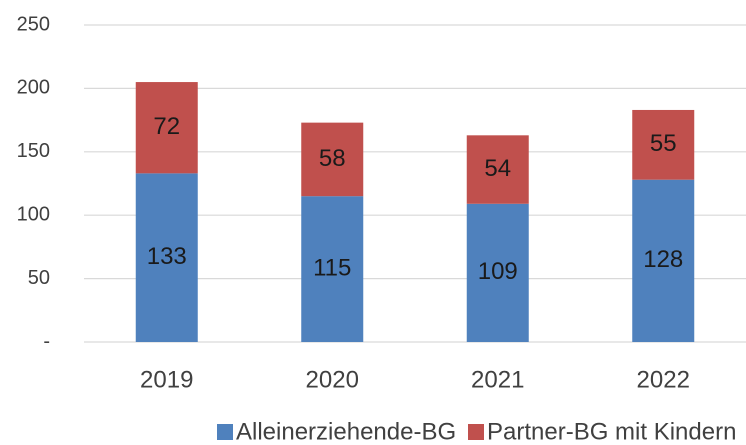 This screenshot has height=445, width=746. I want to click on data-label: 54, so click(497, 168).